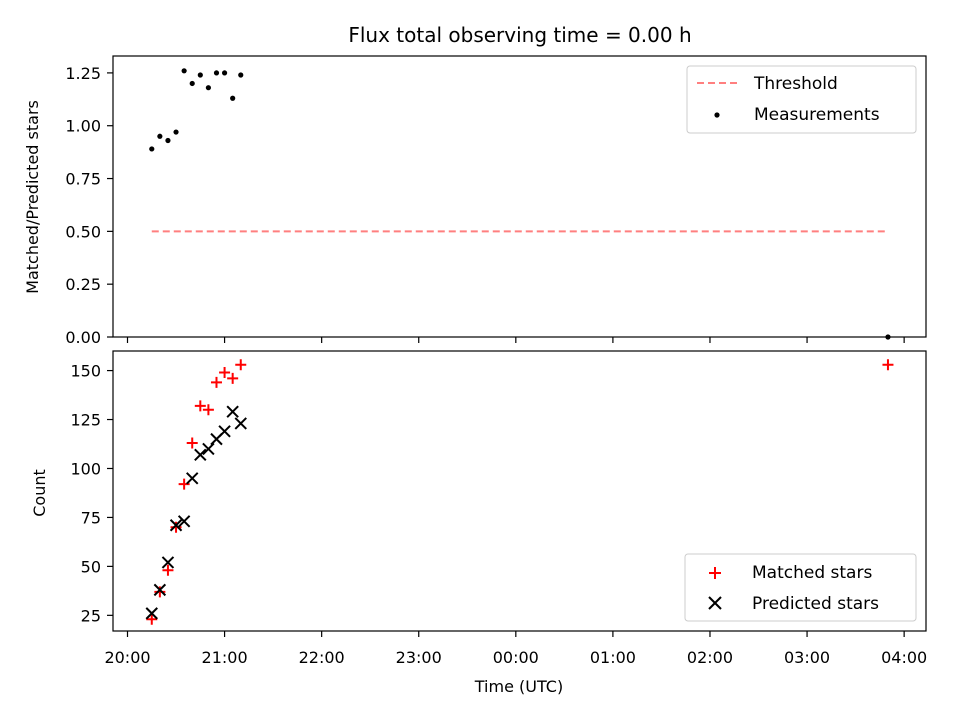 This screenshot has width=960, height=720. Describe the element at coordinates (32, 197) in the screenshot. I see `top-y-axis-label: Matched/Predicted stars` at that location.